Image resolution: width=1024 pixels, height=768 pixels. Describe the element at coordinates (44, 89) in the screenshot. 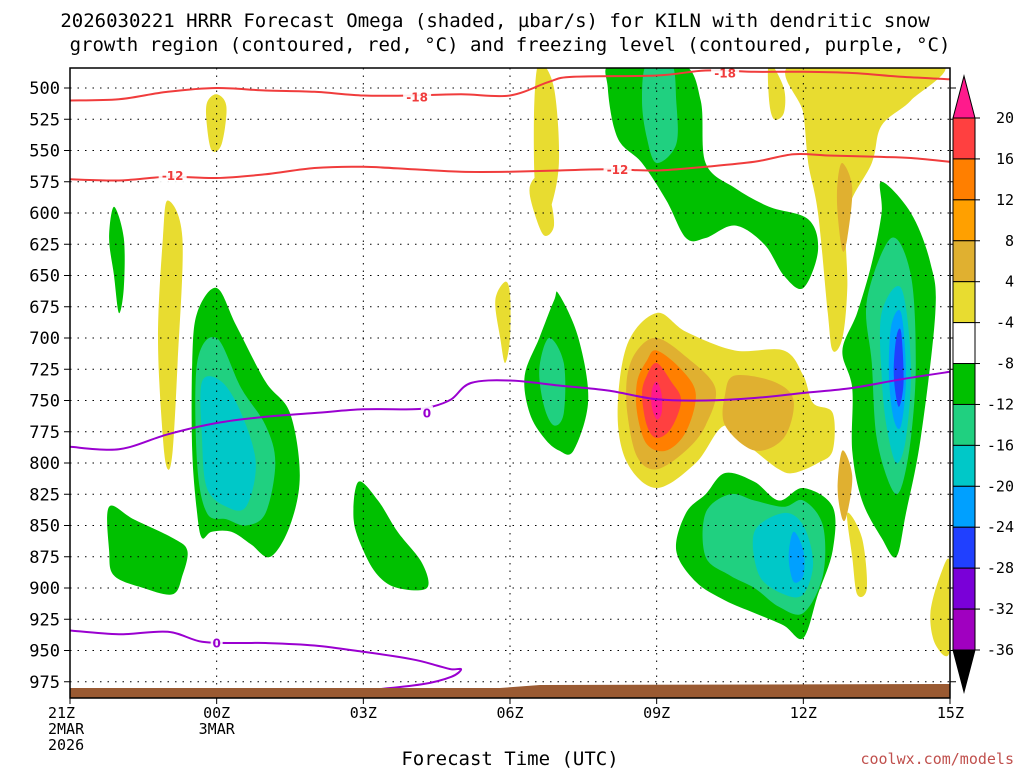

I see `y-tick-label-500: 500` at that location.